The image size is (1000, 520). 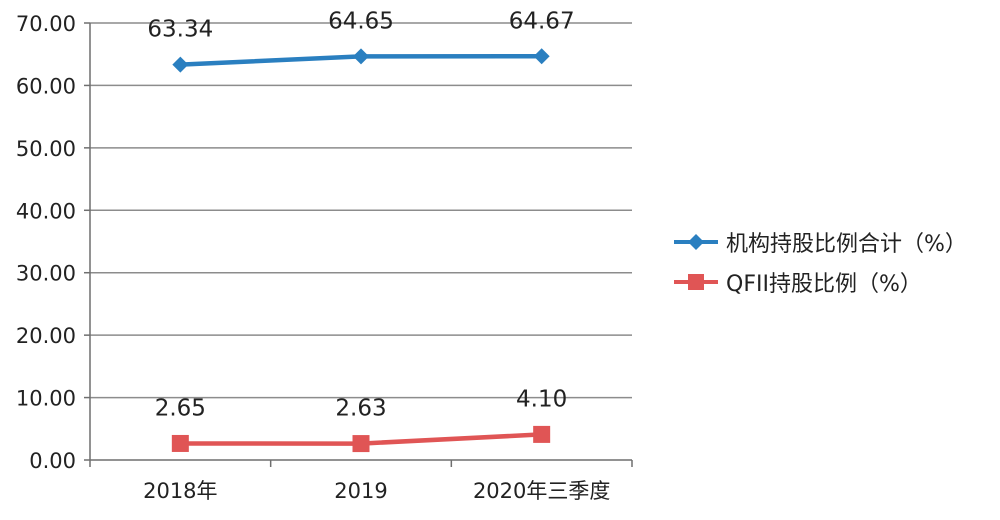 What do you see at coordinates (846, 244) in the screenshot?
I see `legend-label-institutional: 机构持股比例合计（%）` at bounding box center [846, 244].